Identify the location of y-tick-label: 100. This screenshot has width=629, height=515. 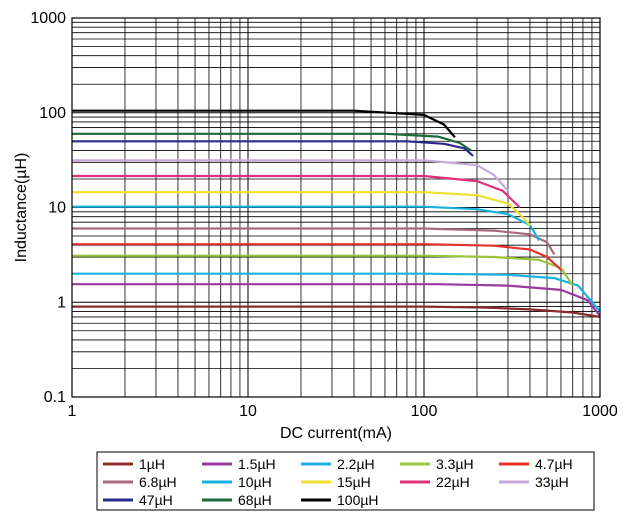
(52, 113).